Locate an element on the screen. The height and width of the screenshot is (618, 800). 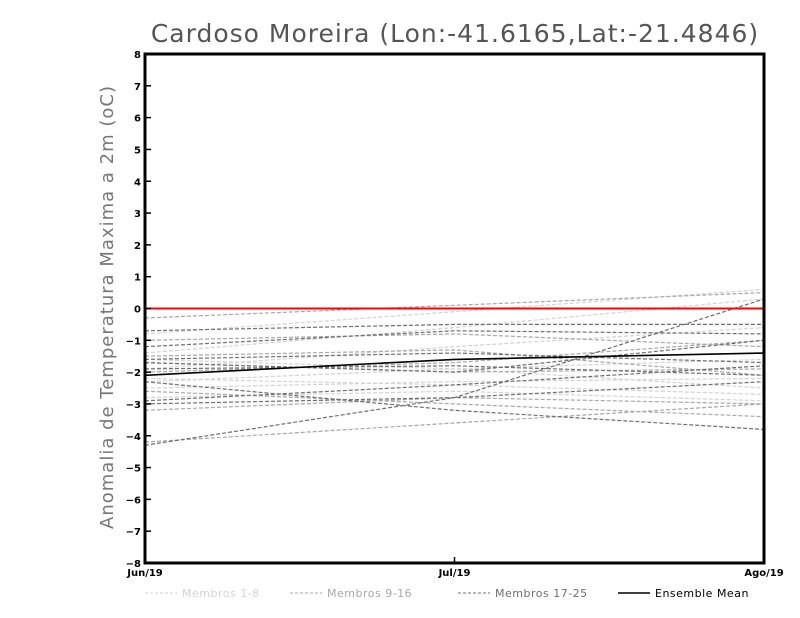
y-tick-label: −4 is located at coordinates (133, 437).